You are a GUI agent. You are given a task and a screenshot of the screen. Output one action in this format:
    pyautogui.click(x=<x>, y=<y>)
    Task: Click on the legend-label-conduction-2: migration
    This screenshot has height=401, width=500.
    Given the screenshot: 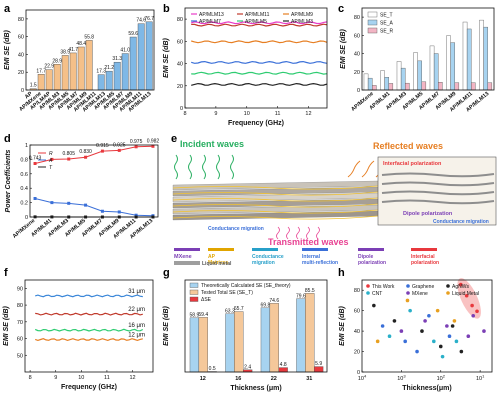 What is the action you would take?
    pyautogui.click(x=263, y=263)
    